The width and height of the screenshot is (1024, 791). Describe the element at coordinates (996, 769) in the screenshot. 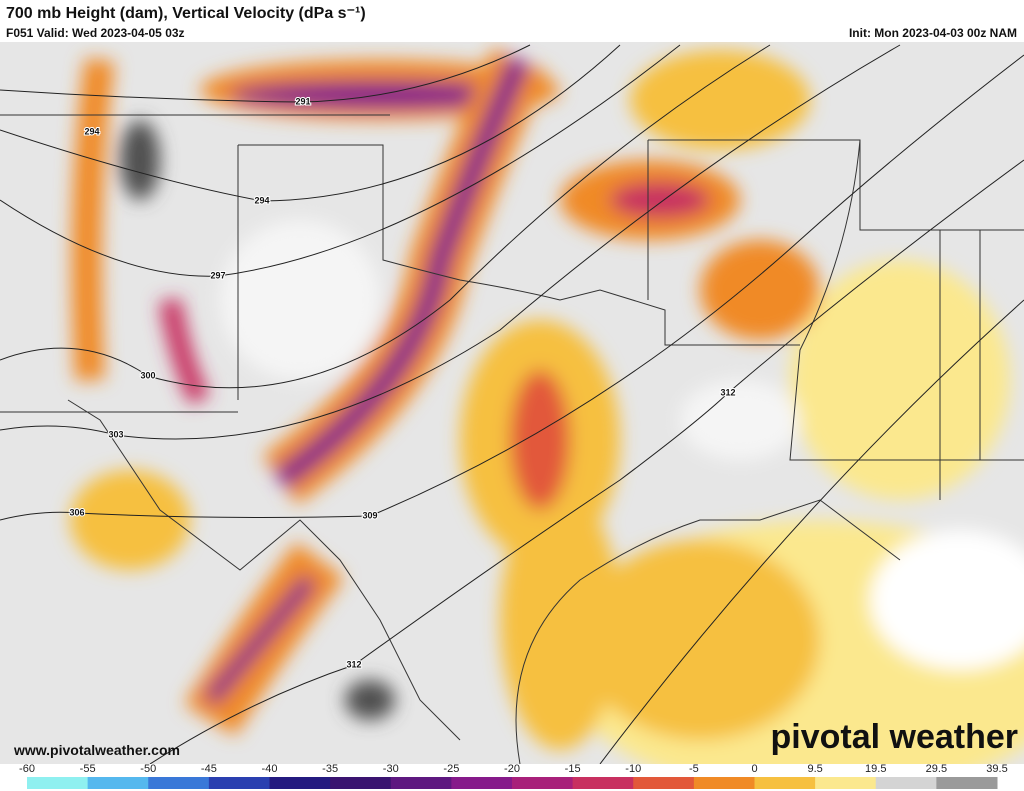

I see `colorbar-tick-label: 39.5` at that location.